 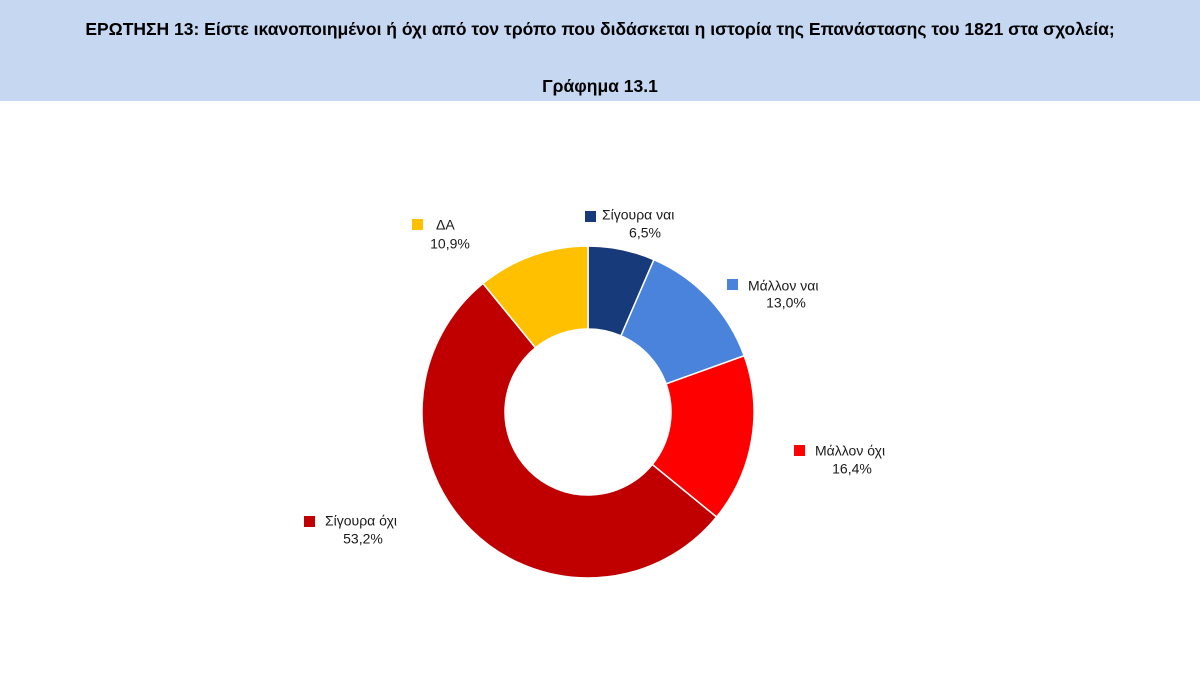 What do you see at coordinates (450, 244) in the screenshot?
I see `label-value-5: 10,9%` at bounding box center [450, 244].